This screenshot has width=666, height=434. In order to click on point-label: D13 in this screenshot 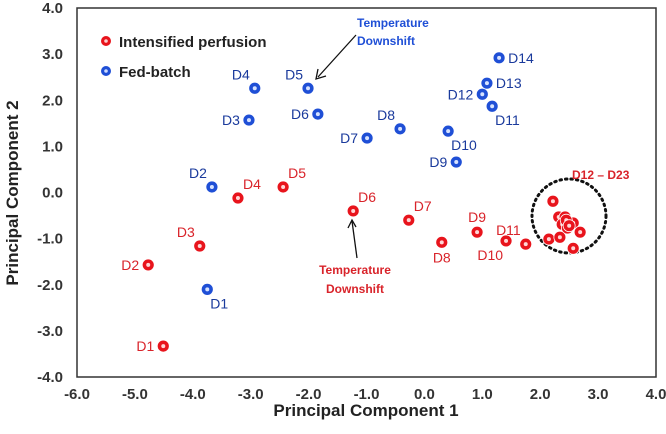, I will do `click(509, 83)`.